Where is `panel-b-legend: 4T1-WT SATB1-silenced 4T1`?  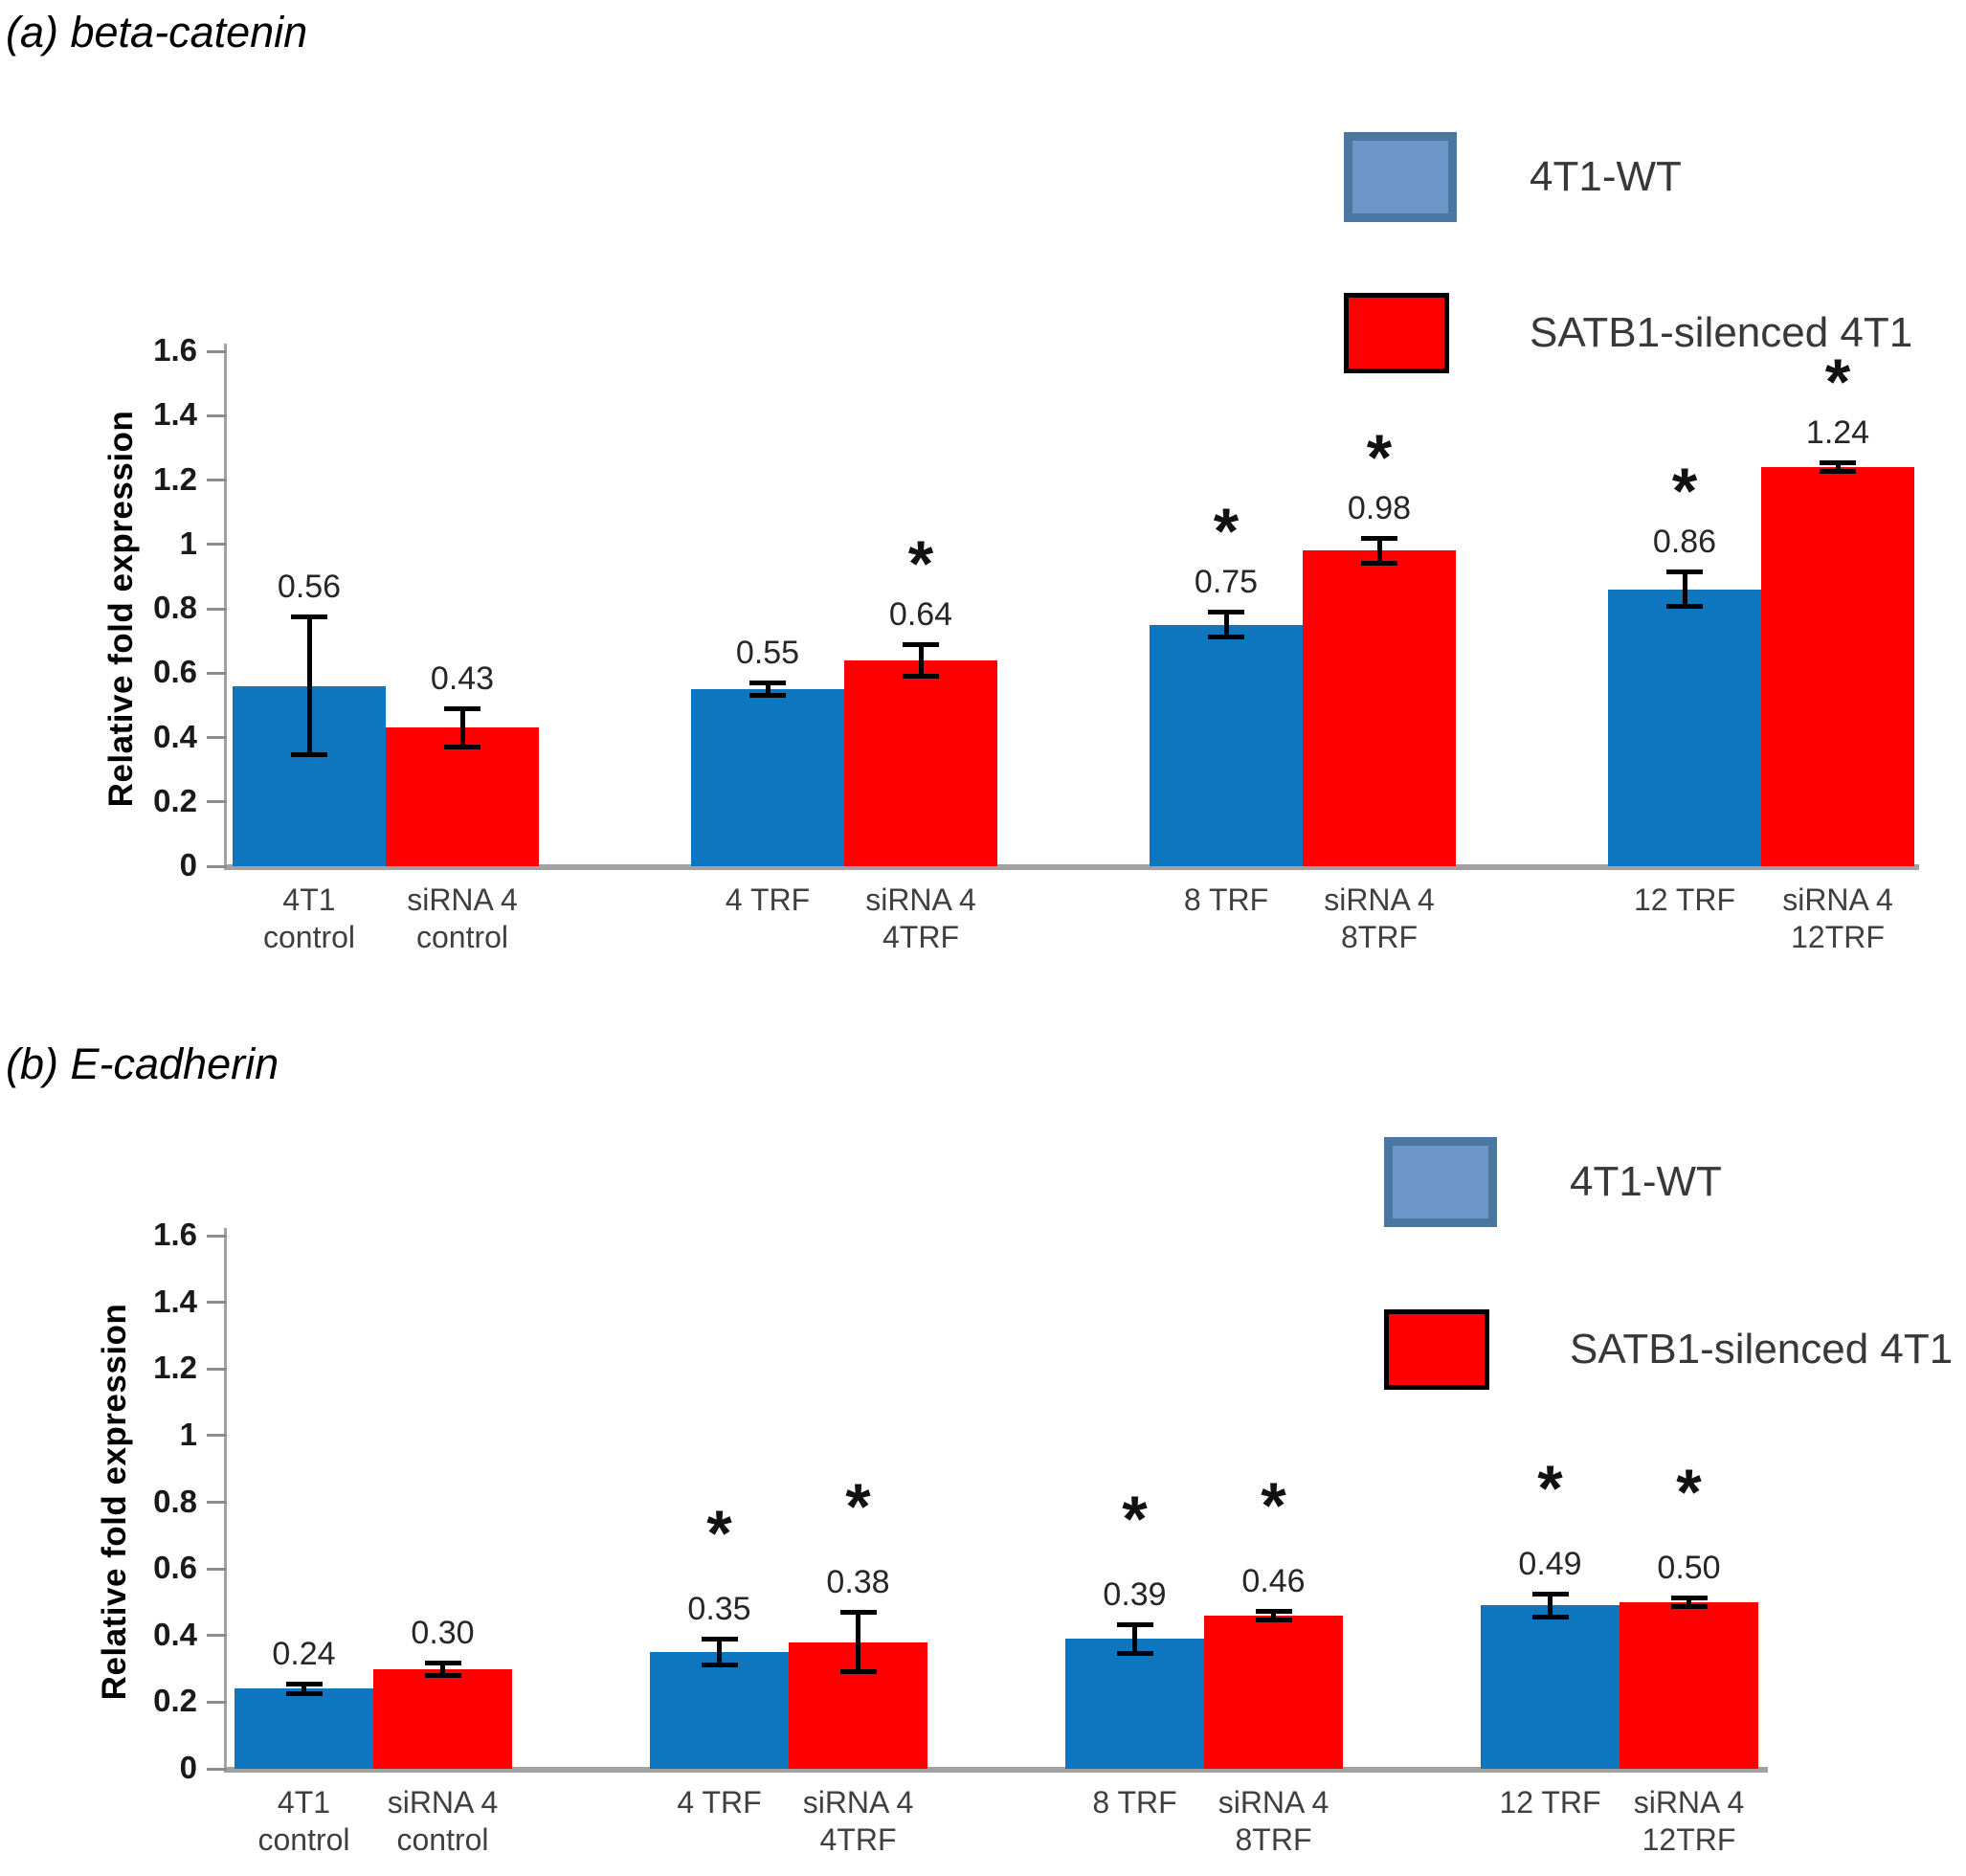 panel-b-legend: 4T1-WT SATB1-silenced 4T1 is located at coordinates (1675, 1276).